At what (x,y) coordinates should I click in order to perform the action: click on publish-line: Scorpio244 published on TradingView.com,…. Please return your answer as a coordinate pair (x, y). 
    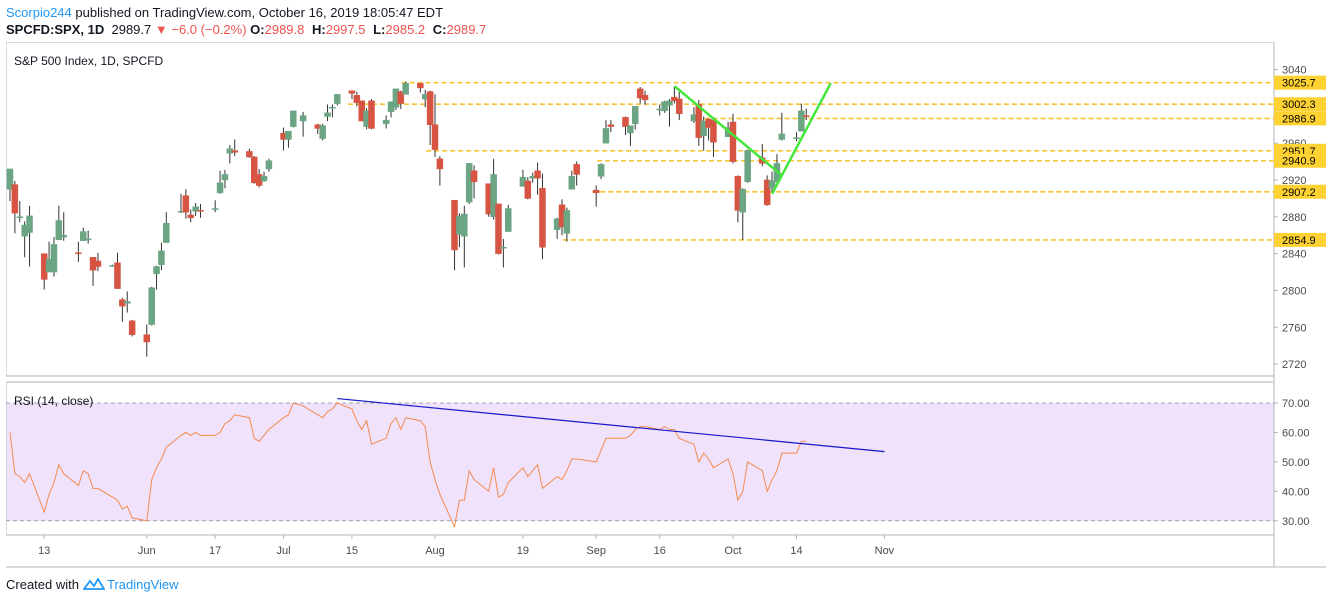
    Looking at the image, I should click on (224, 12).